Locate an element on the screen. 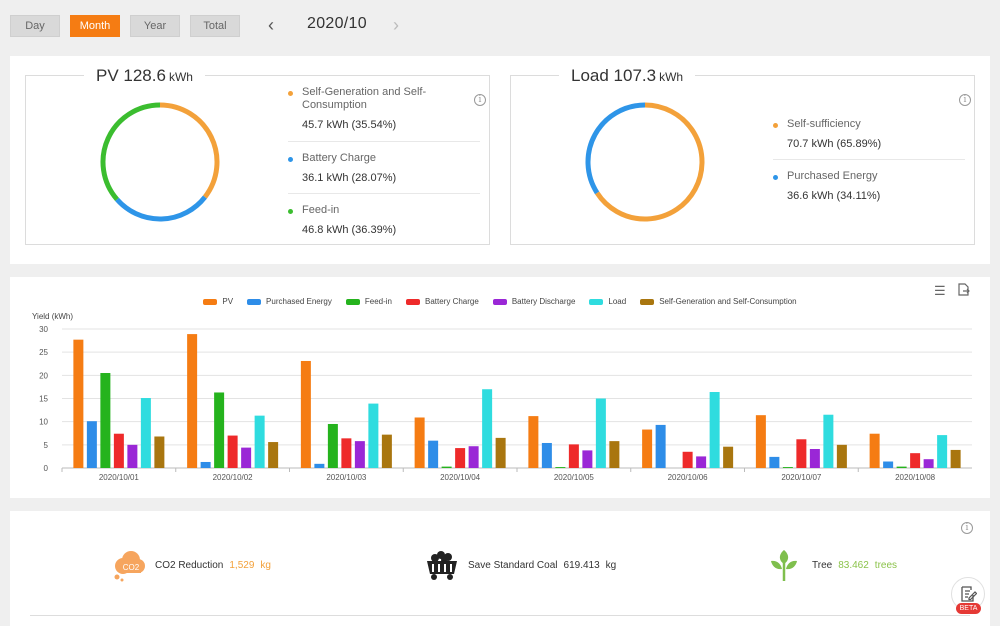 This screenshot has width=1000, height=626. load-legend-item: Purchased Energy 36.6 kWh (34.11%) is located at coordinates (869, 185).